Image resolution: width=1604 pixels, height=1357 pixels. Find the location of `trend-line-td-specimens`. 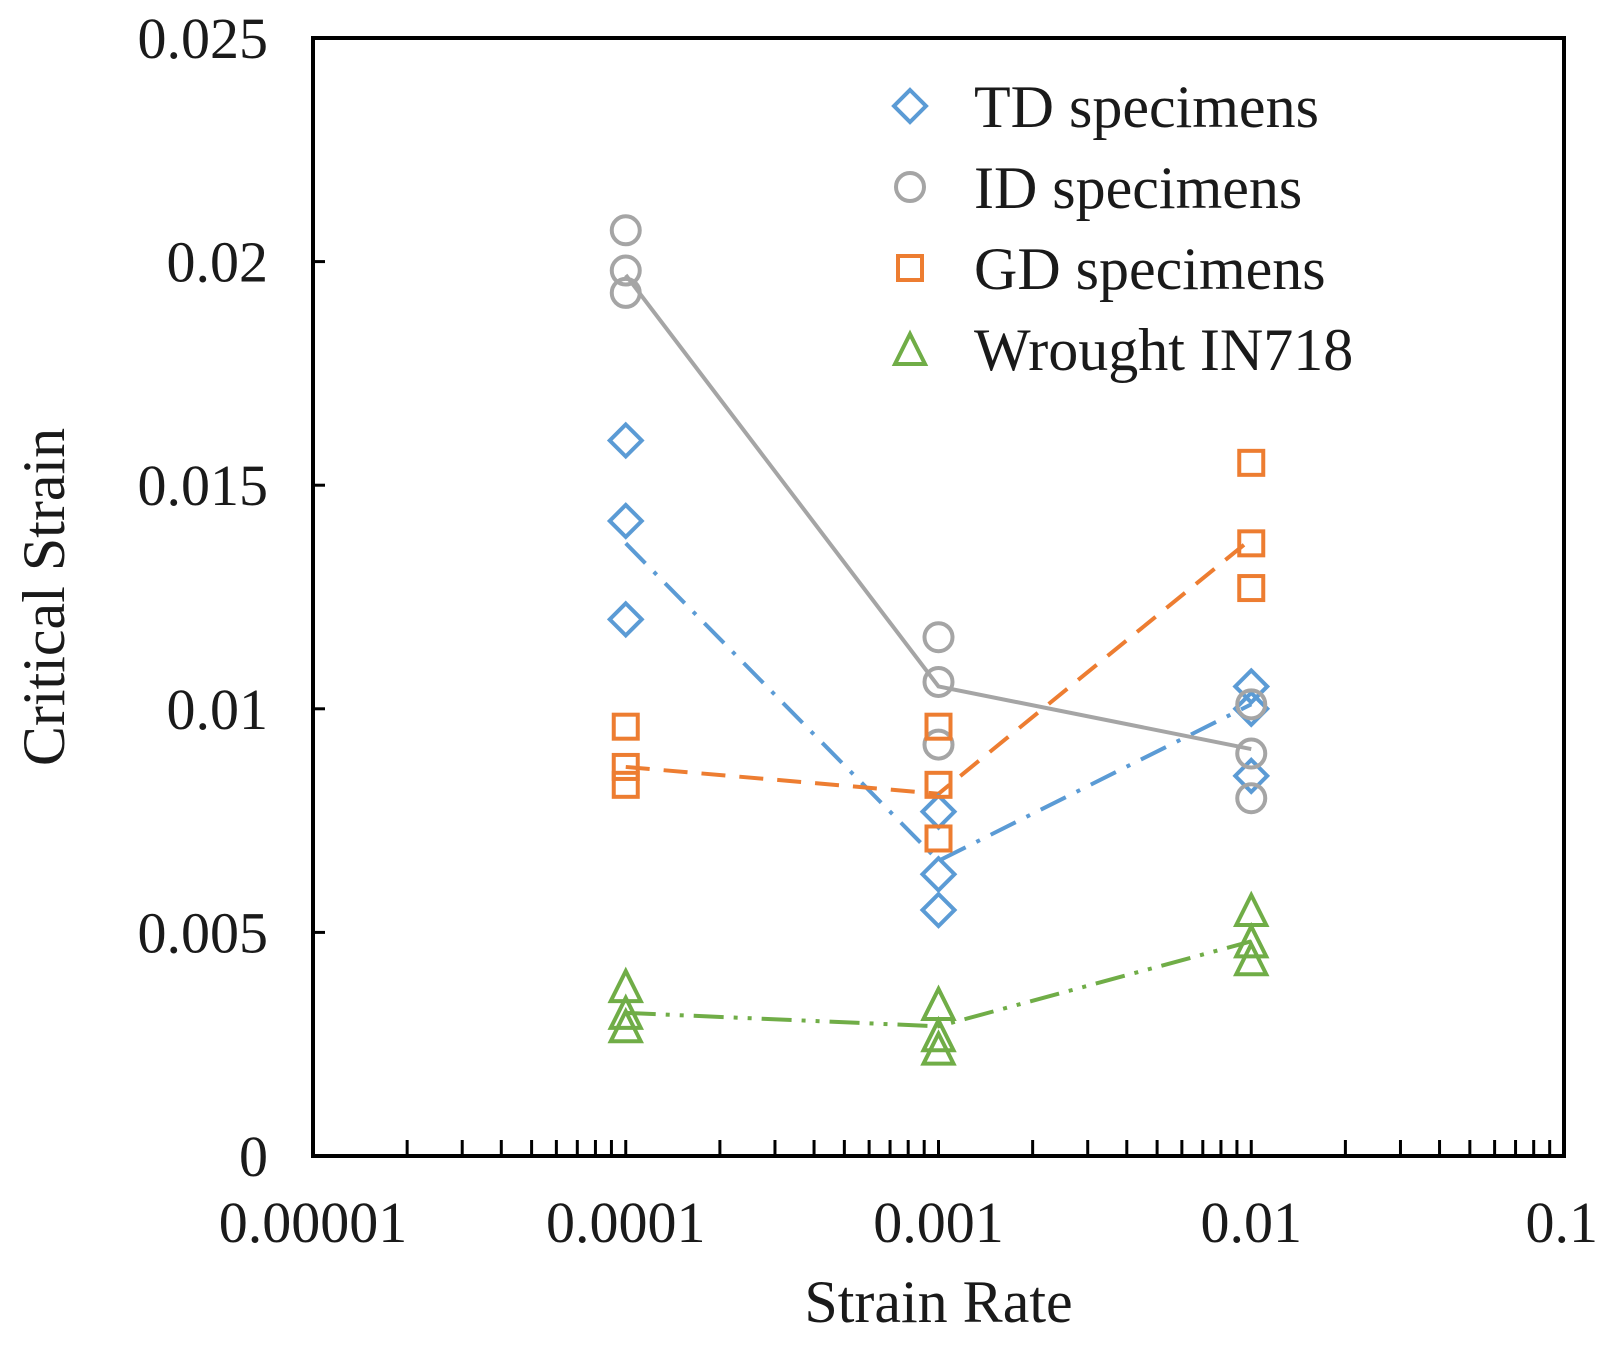

trend-line-td-specimens is located at coordinates (938, 702).